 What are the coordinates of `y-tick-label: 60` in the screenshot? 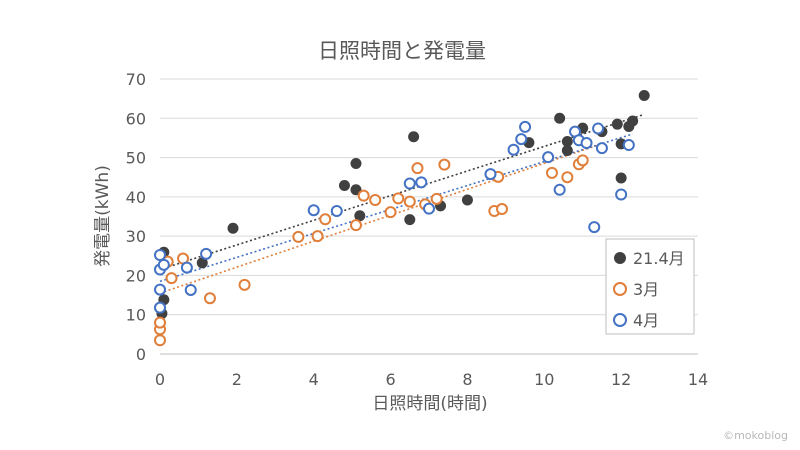 It's located at (136, 118).